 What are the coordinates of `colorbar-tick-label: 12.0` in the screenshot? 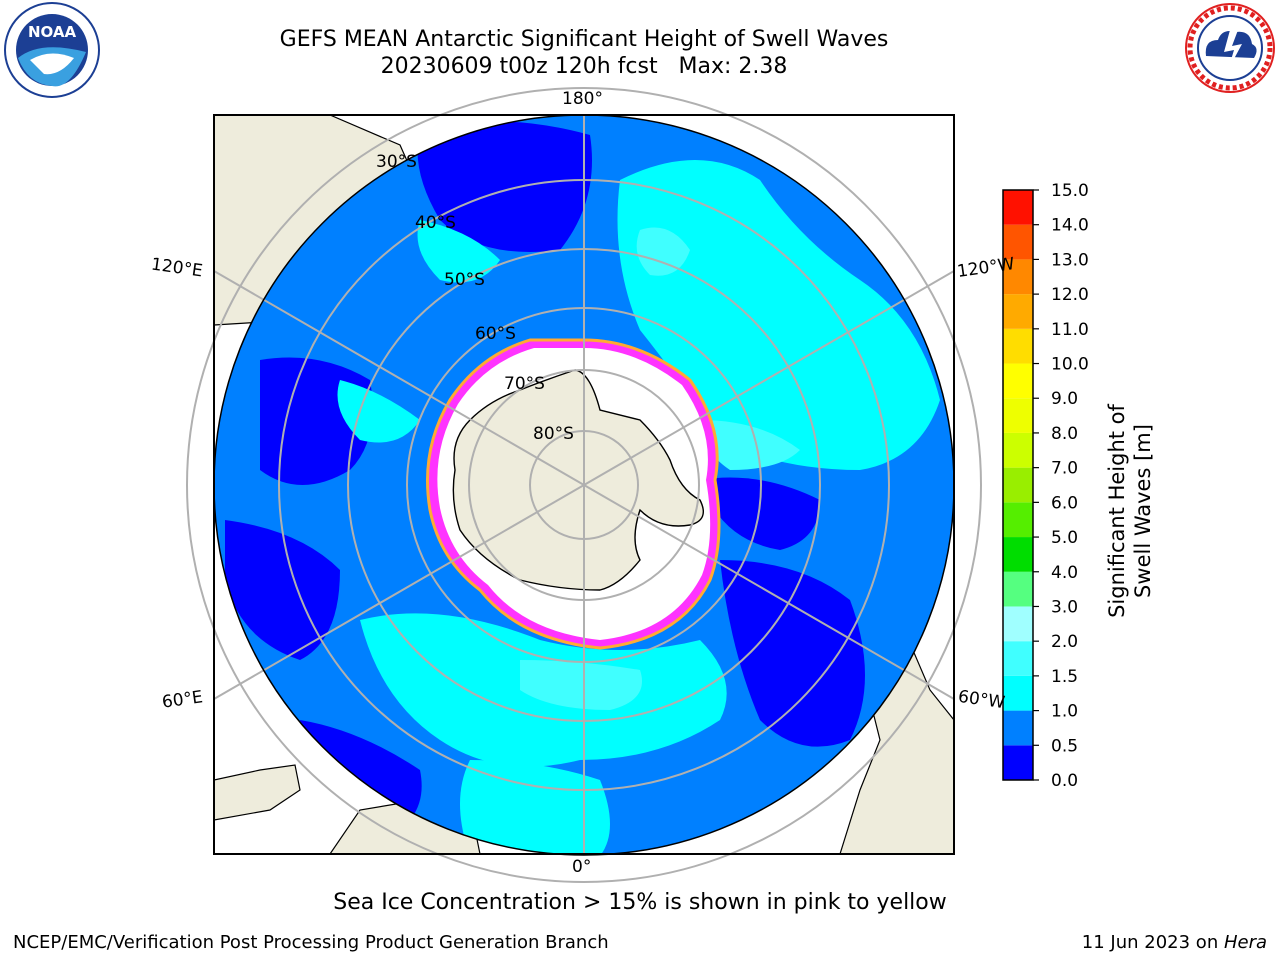 It's located at (1070, 295).